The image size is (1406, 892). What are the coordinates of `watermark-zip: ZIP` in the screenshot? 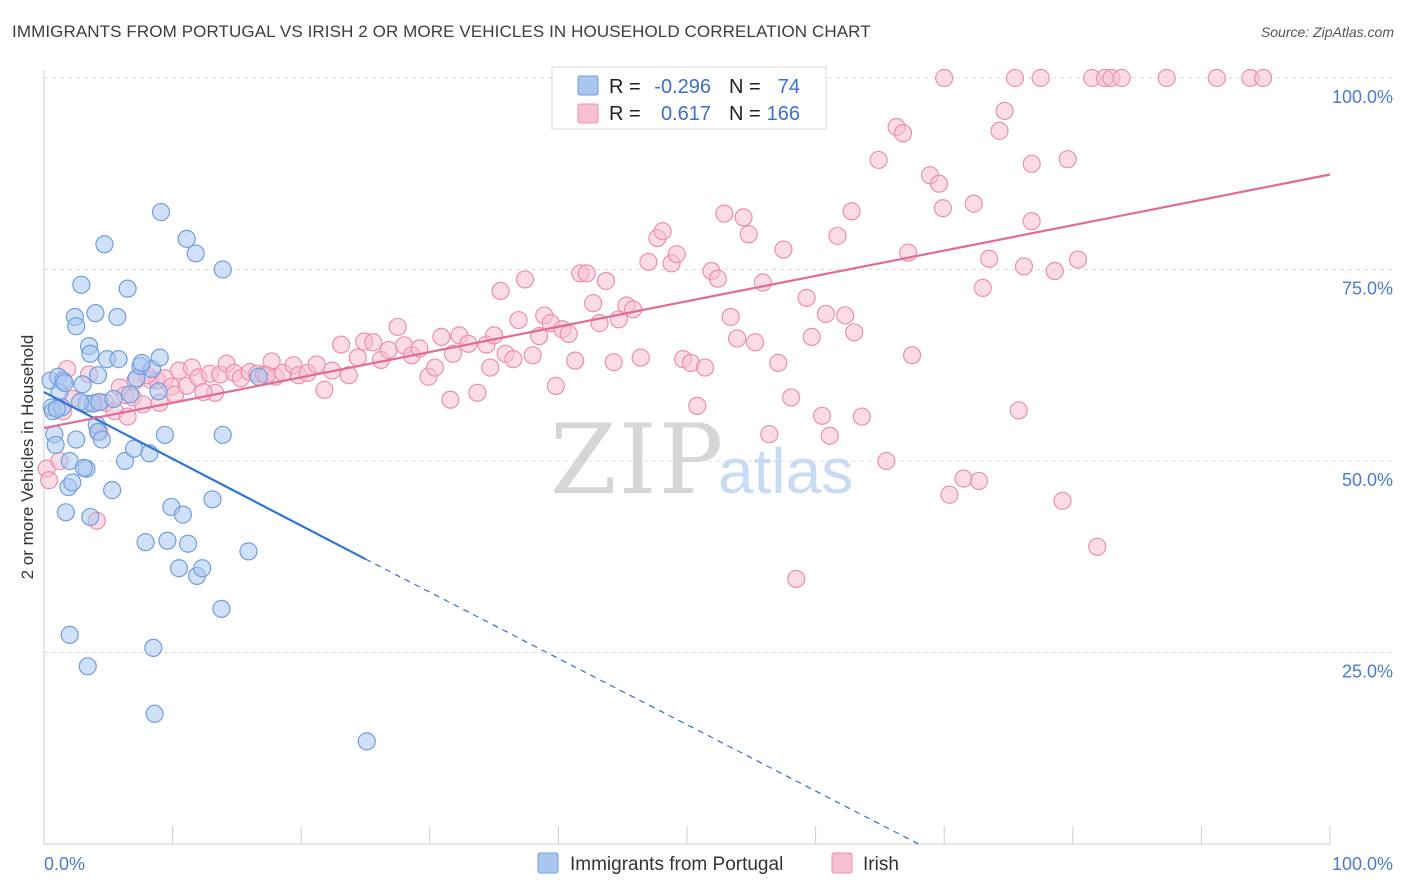 It's located at (637, 460).